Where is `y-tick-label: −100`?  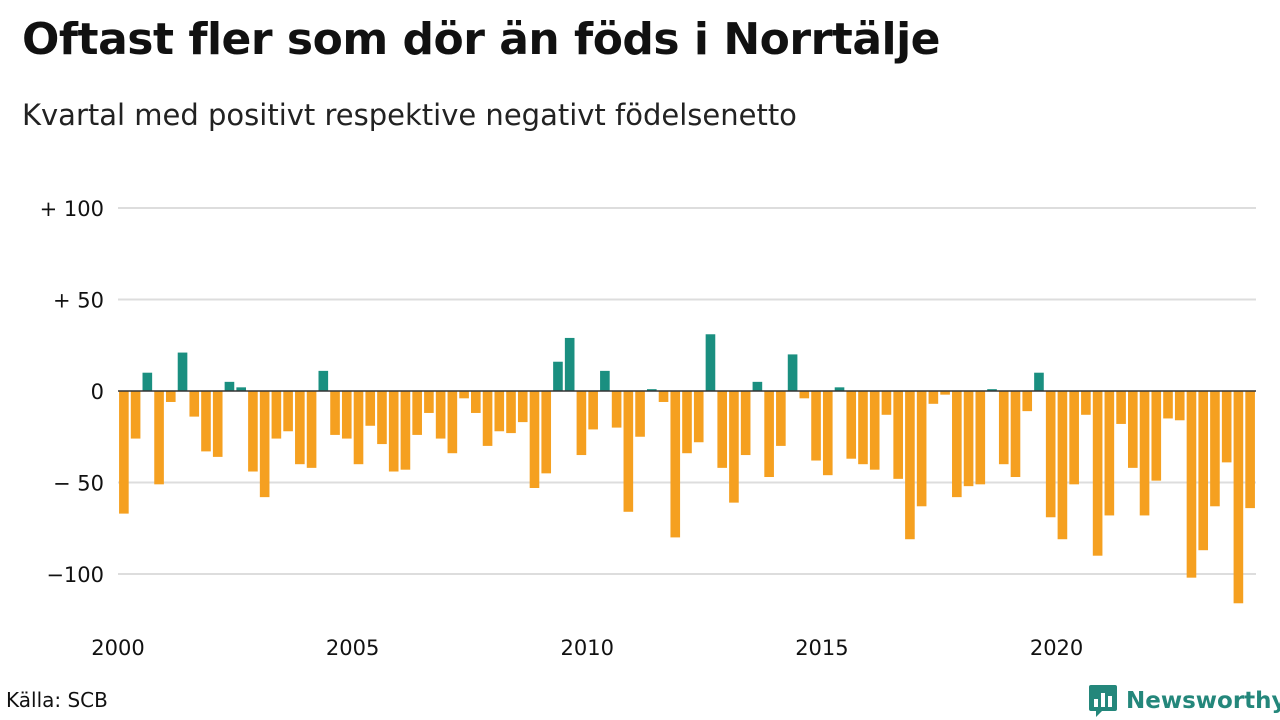 y-tick-label: −100 is located at coordinates (75, 575).